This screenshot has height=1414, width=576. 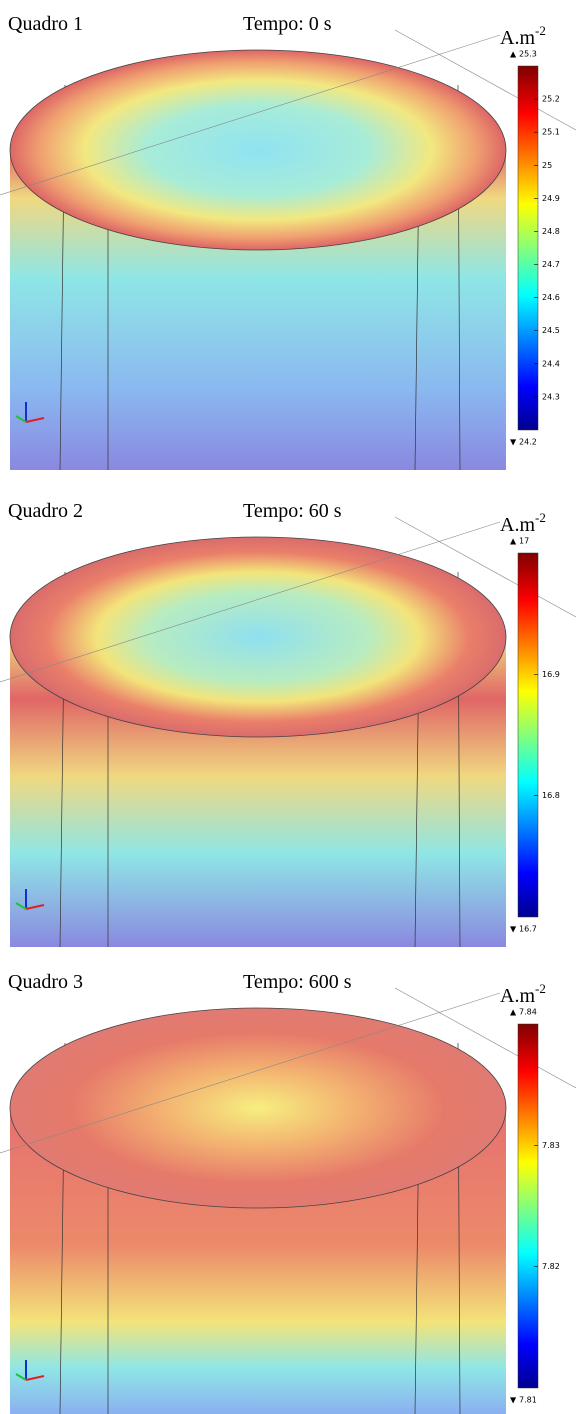 What do you see at coordinates (551, 297) in the screenshot?
I see `colorbar-tick-label: 24.6` at bounding box center [551, 297].